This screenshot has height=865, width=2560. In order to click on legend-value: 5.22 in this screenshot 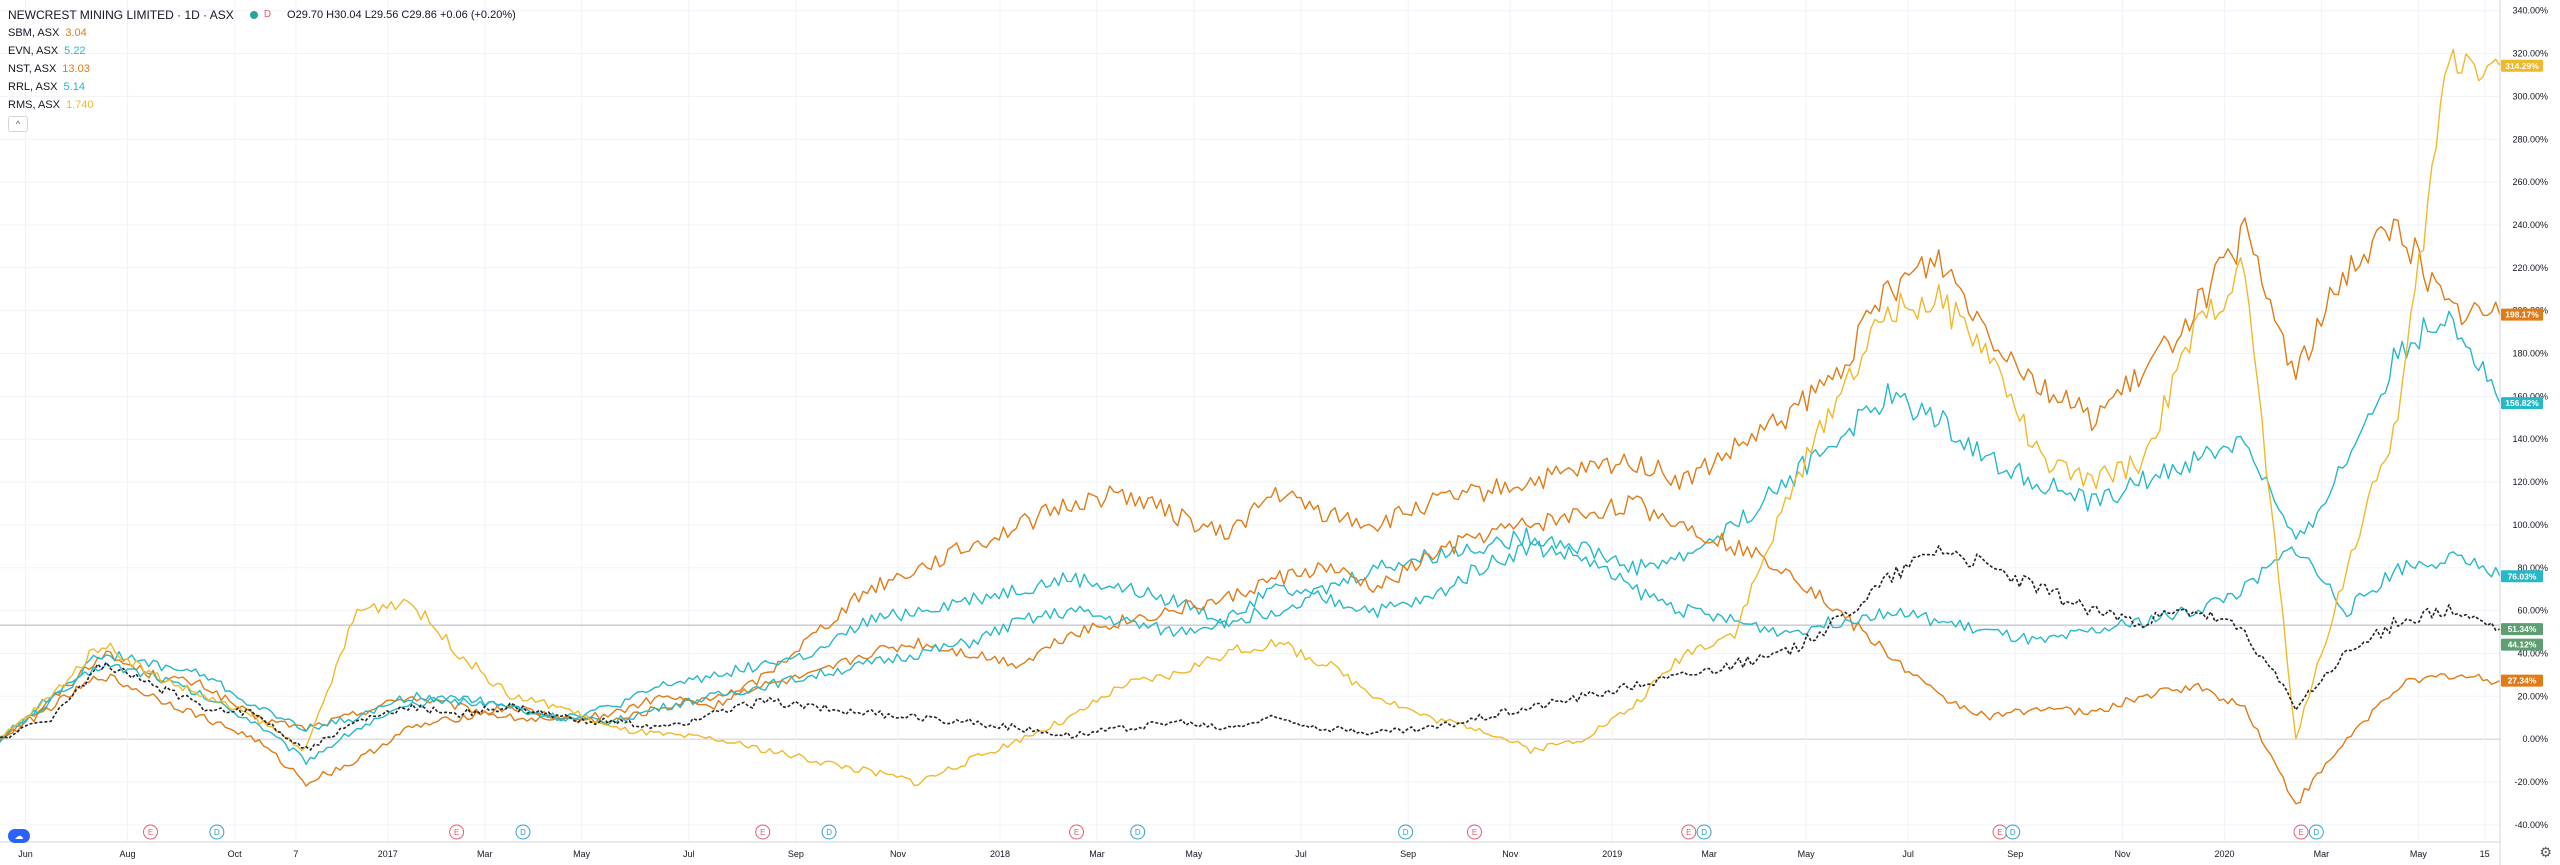, I will do `click(75, 51)`.